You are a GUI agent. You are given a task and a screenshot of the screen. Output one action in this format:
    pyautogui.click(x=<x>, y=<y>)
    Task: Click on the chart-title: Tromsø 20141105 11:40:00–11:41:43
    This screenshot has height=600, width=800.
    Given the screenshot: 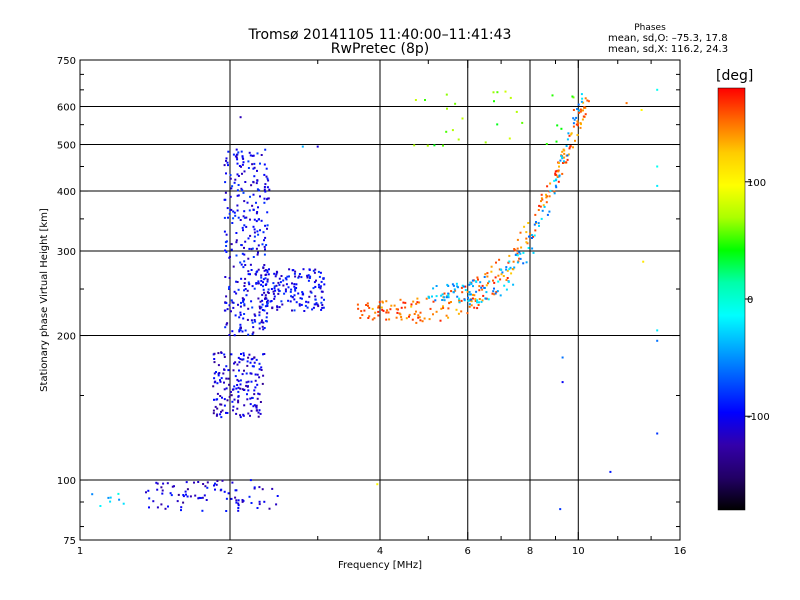 What is the action you would take?
    pyautogui.click(x=380, y=35)
    